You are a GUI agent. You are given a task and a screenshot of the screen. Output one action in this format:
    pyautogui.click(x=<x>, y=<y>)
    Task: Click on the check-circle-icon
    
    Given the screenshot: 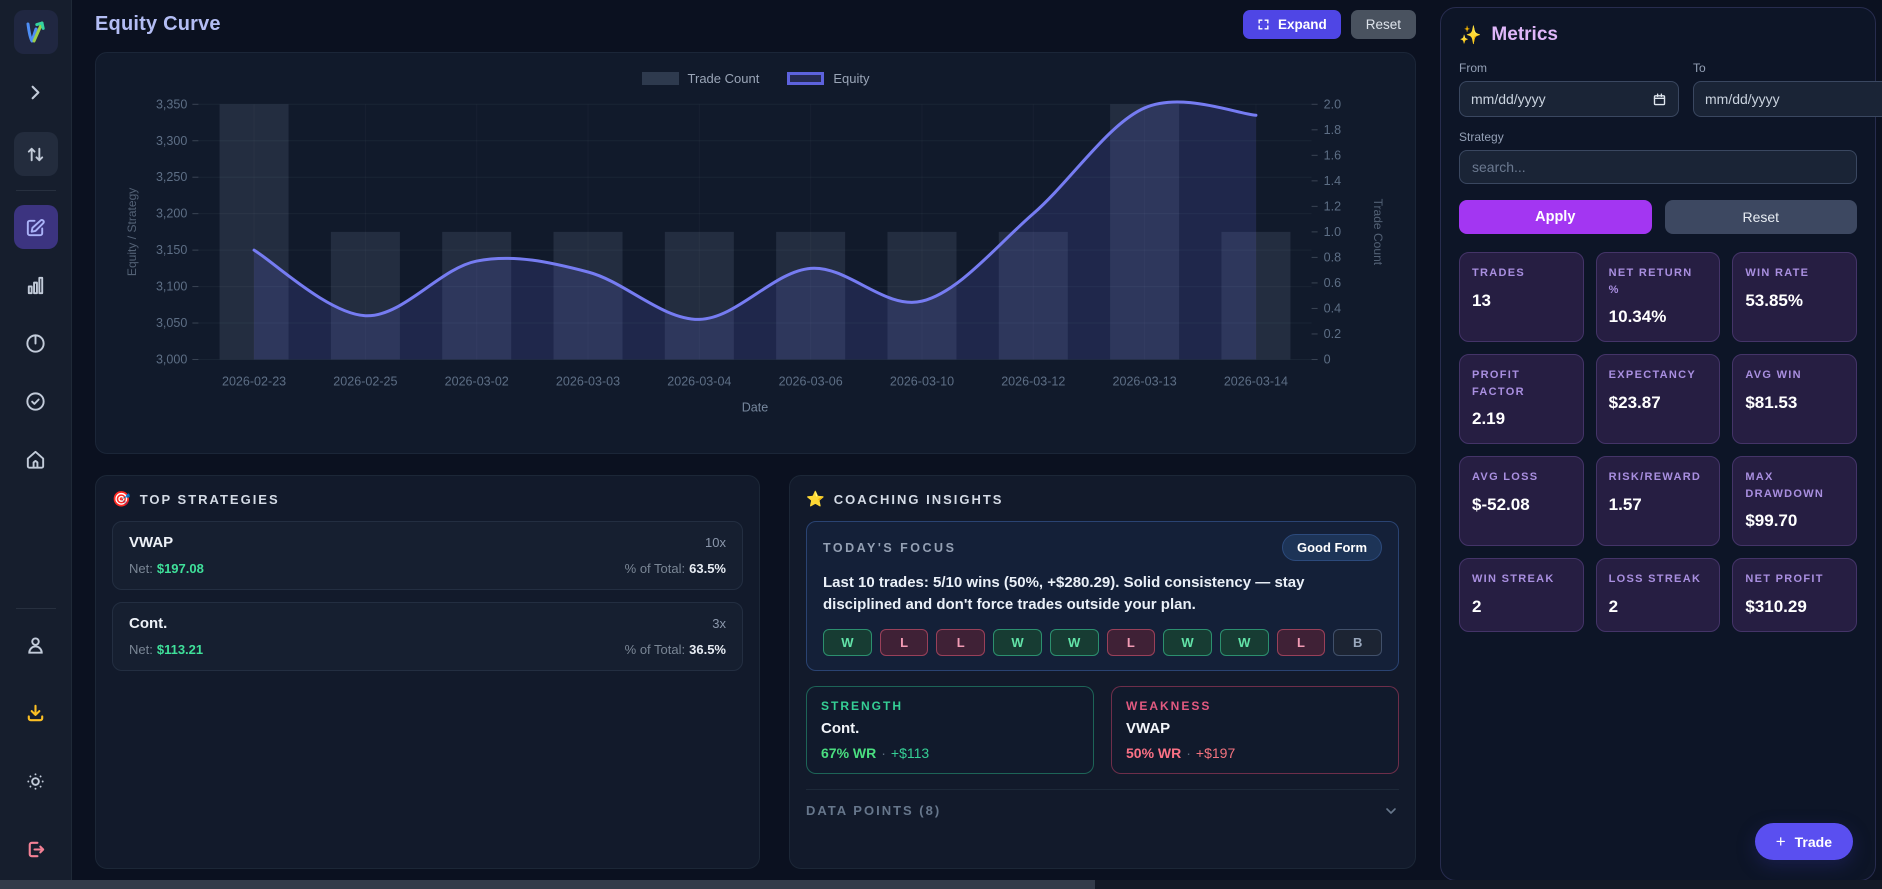 What is the action you would take?
    pyautogui.click(x=35, y=401)
    